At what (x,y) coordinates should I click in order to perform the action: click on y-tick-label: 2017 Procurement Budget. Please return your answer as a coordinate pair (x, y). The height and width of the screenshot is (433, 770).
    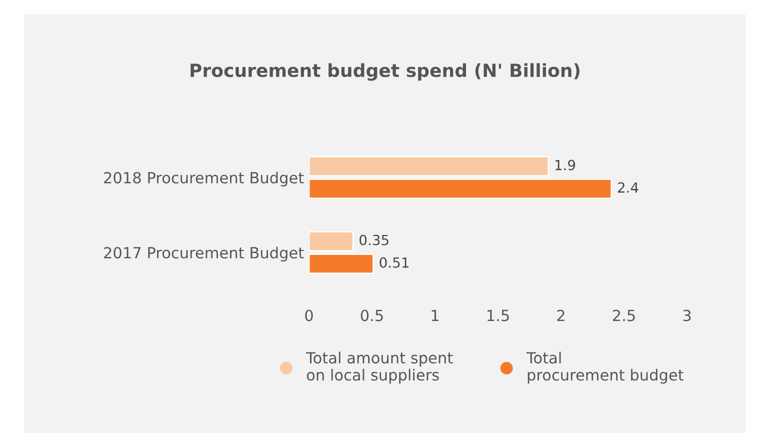
    Looking at the image, I should click on (204, 254).